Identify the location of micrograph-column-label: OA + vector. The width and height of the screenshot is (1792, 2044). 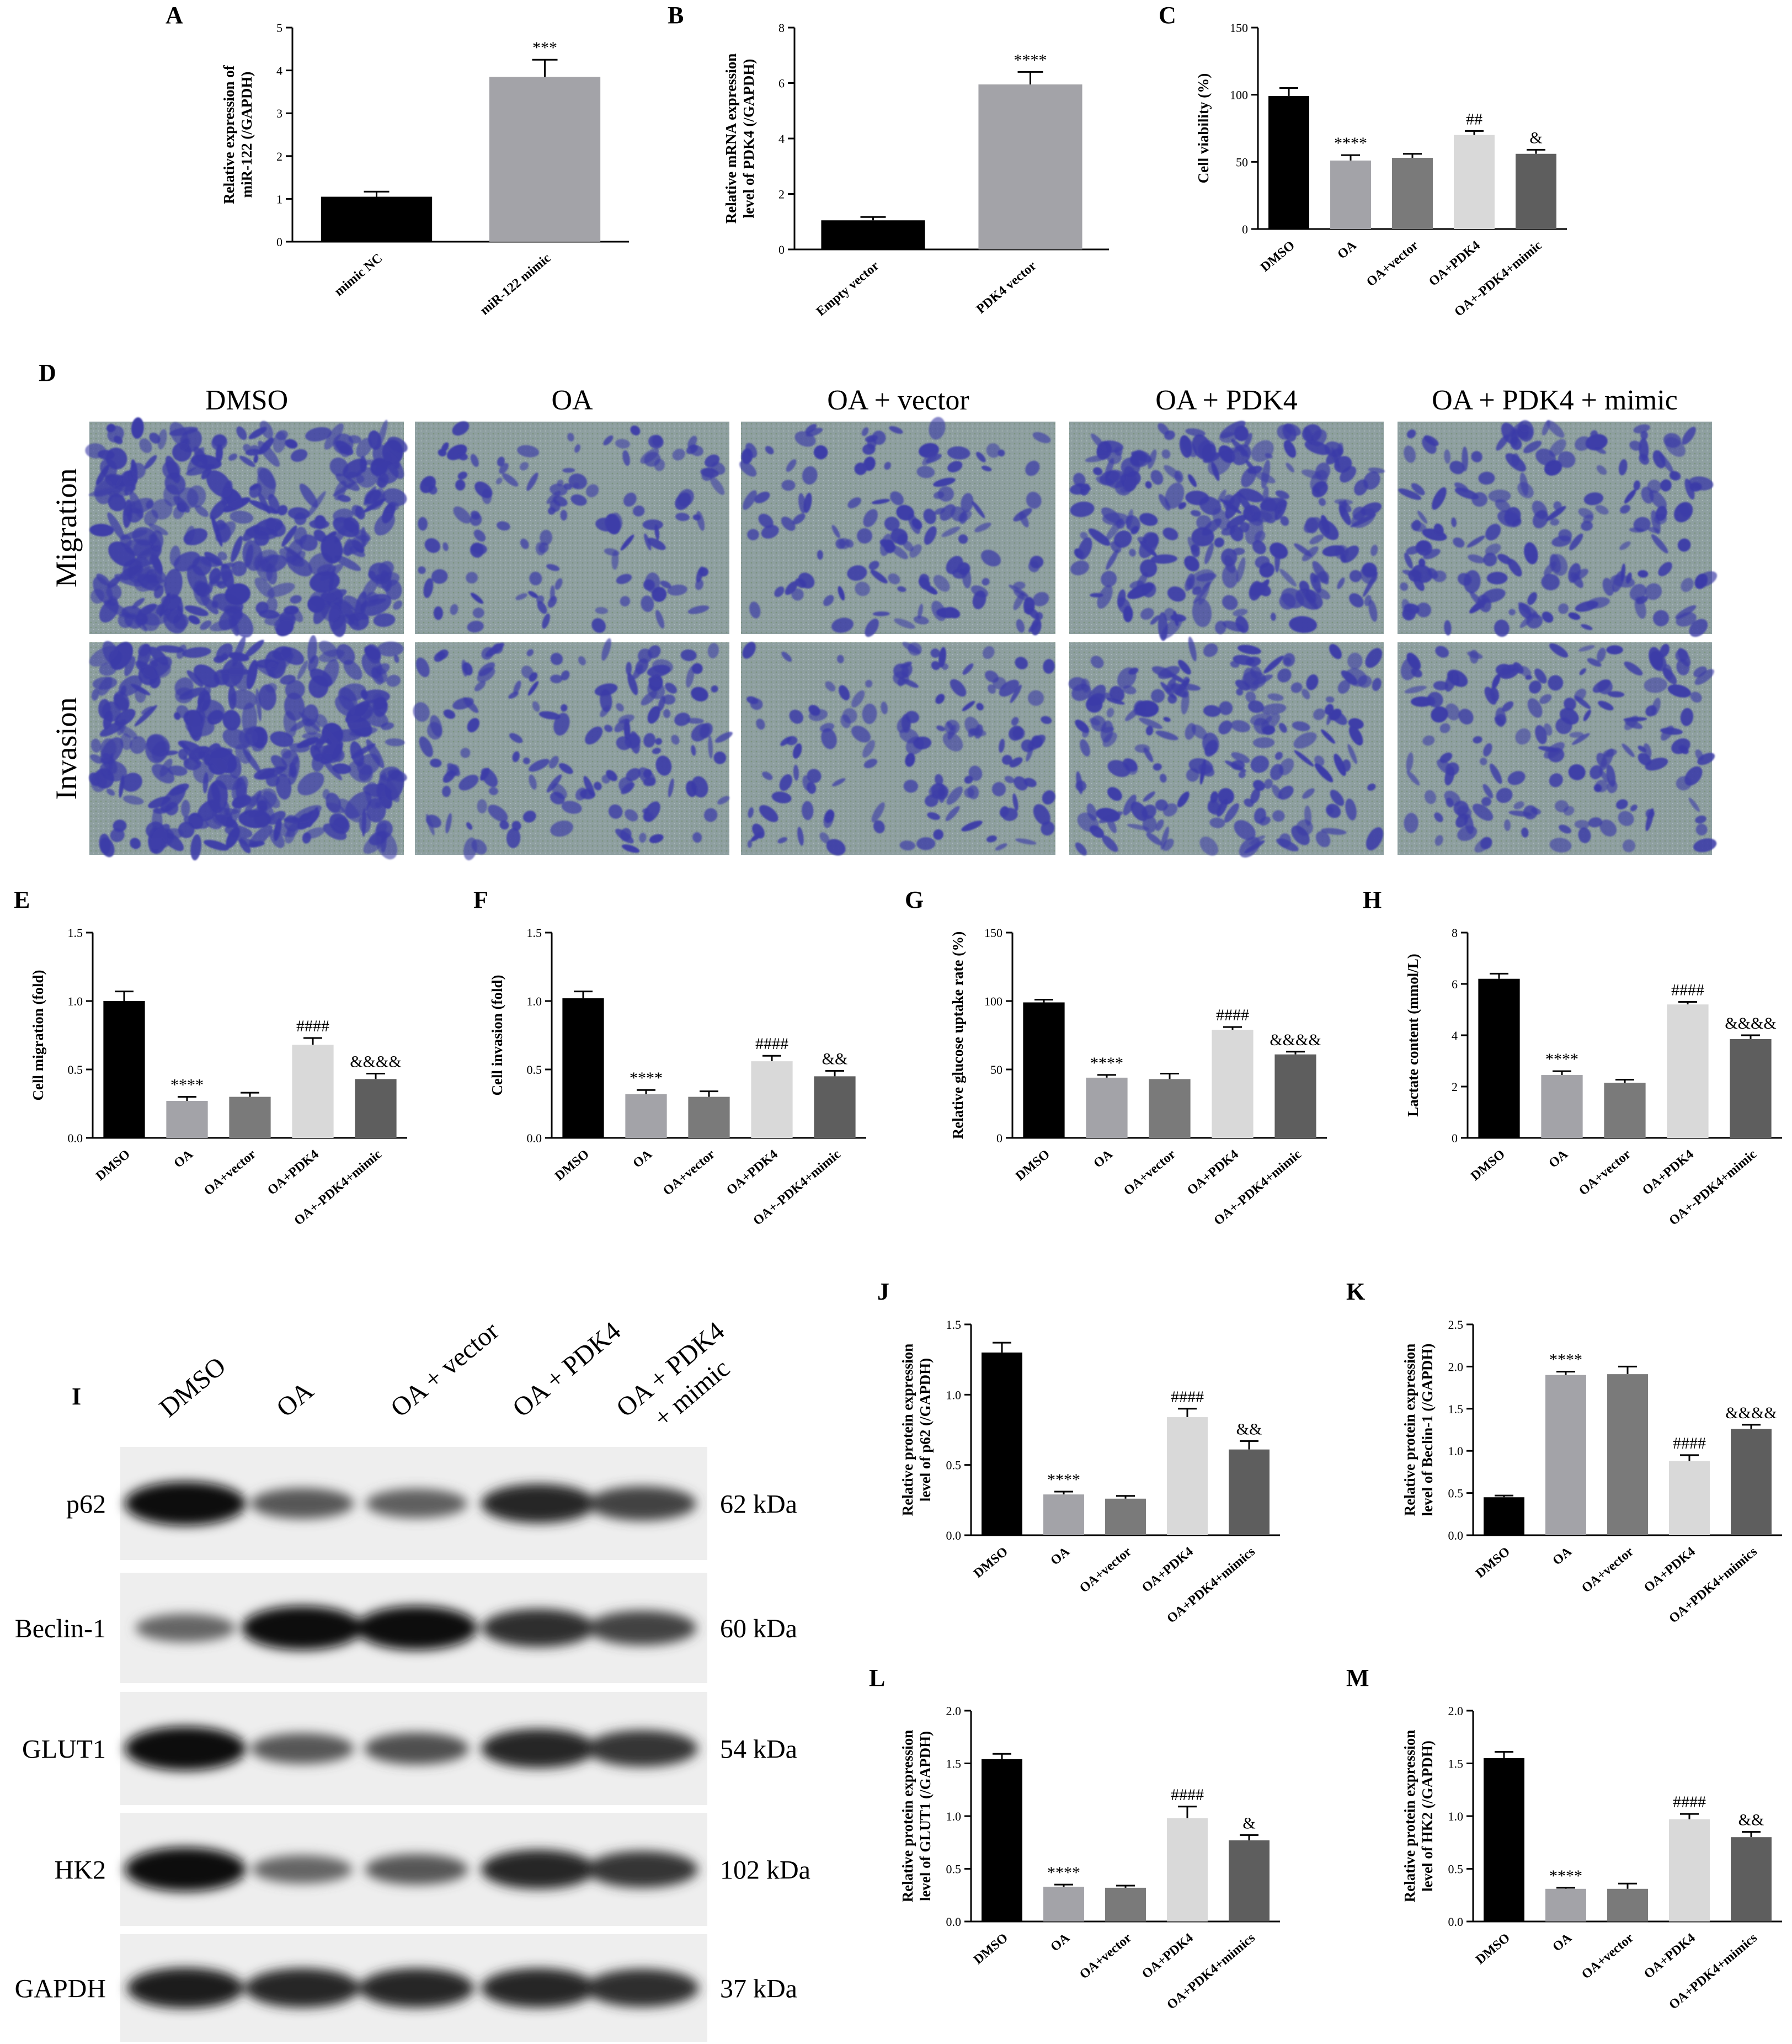
(898, 400).